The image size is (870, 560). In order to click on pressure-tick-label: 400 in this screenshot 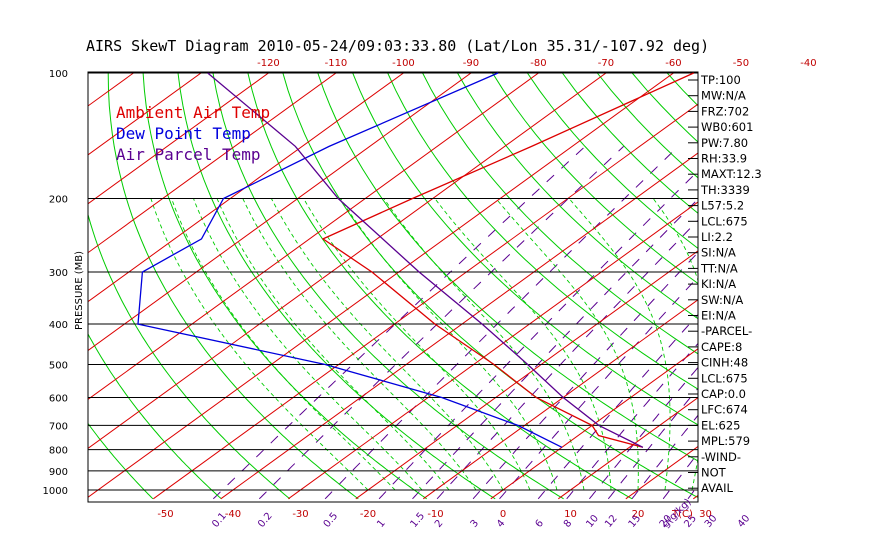, I will do `click(58, 325)`.